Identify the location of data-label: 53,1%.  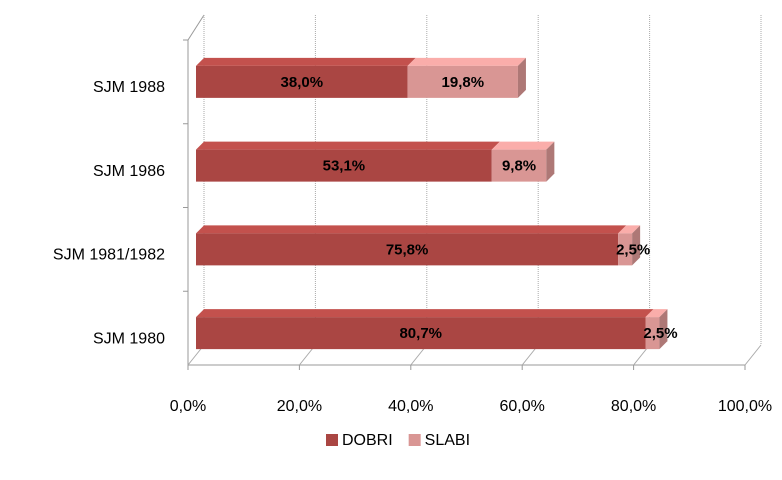
(344, 166).